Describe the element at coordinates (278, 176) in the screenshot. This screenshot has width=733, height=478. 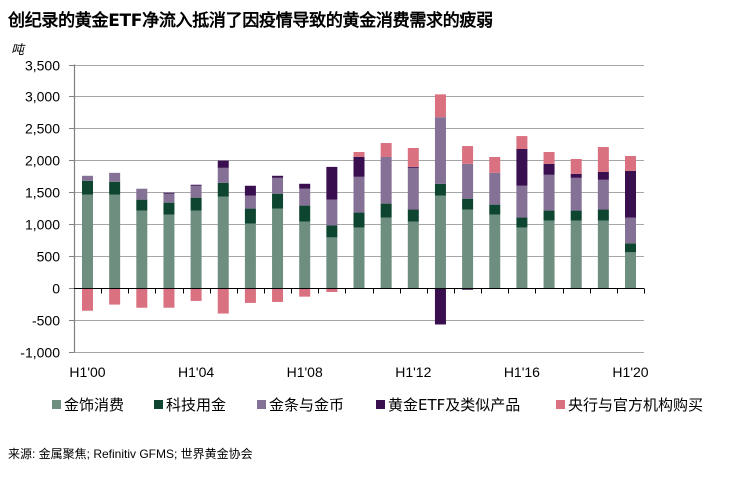
I see `bar-segment-4-H1'07` at that location.